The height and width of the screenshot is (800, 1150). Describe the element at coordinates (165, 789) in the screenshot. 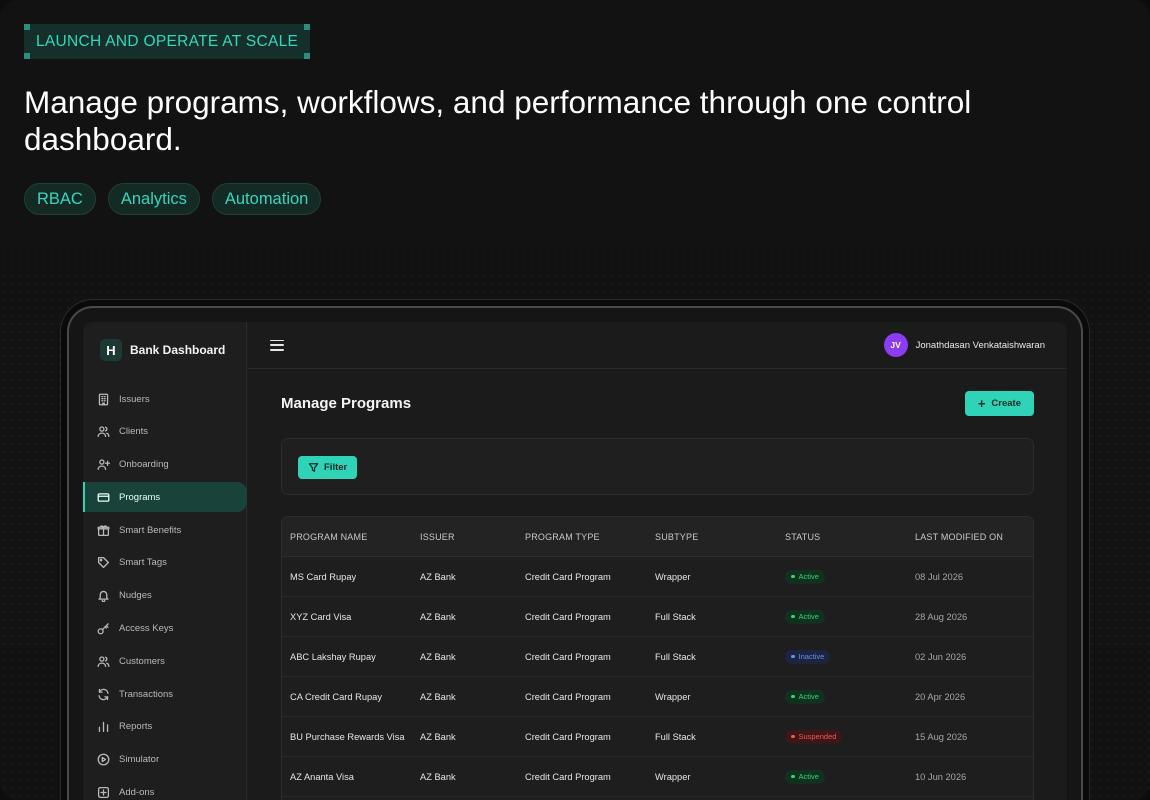

I see `sidebar-item-add-ons: Add-ons` at that location.